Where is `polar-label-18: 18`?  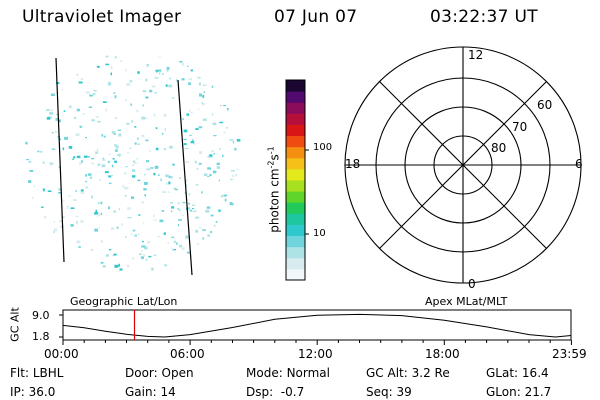 polar-label-18: 18 is located at coordinates (353, 164).